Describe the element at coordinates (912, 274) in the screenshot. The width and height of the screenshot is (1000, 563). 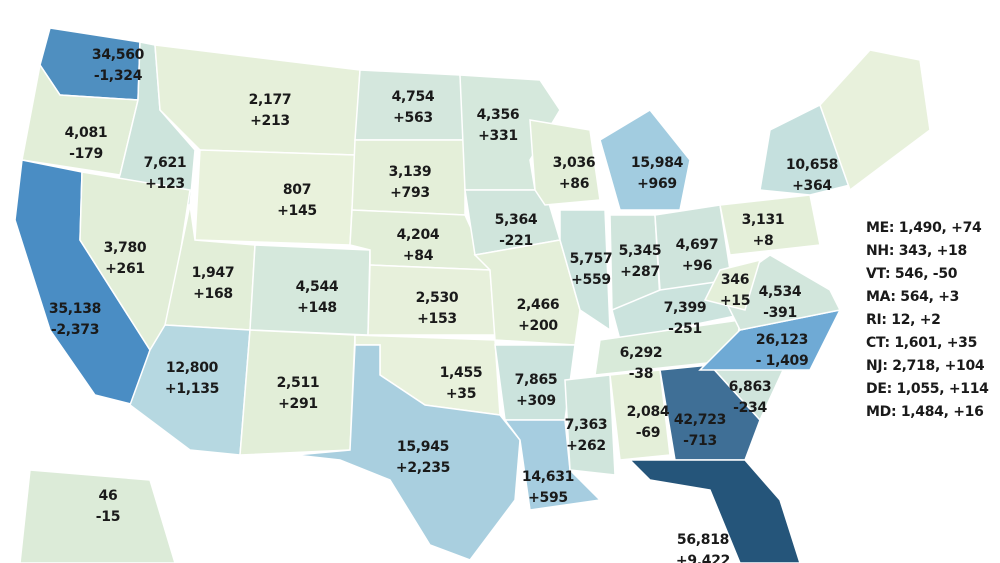
I see `side-list-item: VT: 546, -50` at that location.